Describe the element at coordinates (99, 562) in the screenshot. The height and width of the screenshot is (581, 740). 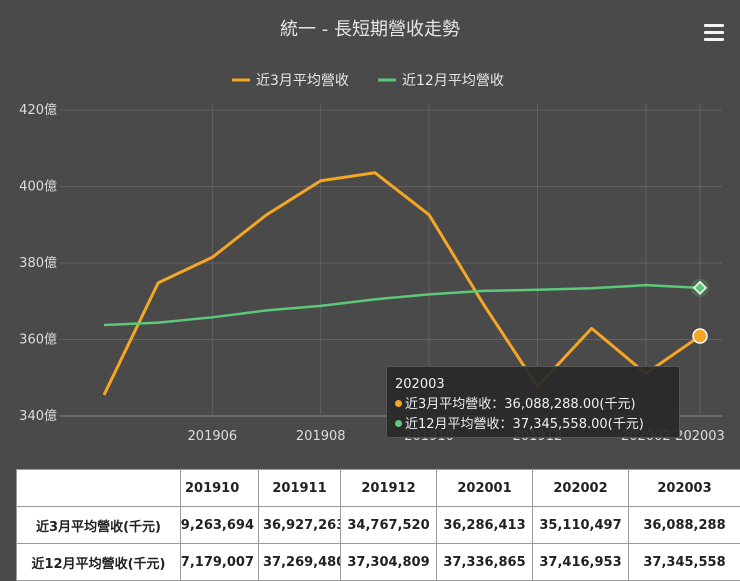
I see `table-row-label: 近12月平均營收(千元)` at that location.